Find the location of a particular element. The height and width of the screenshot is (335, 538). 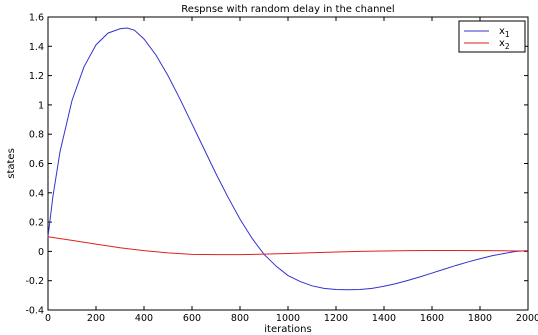

chart-title: Respnse with random delay in the channel is located at coordinates (287, 9).